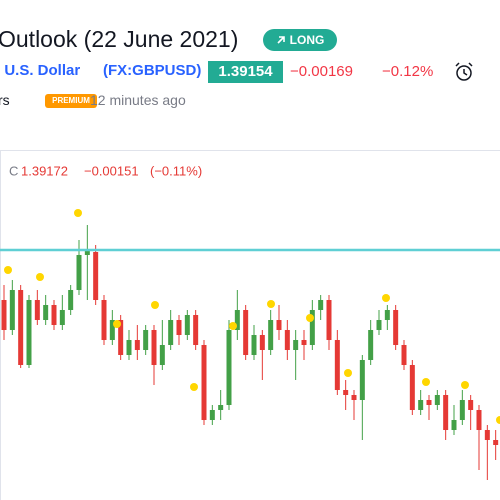  Describe the element at coordinates (176, 170) in the screenshot. I see `legend-change-percent: (−0.11%)` at that location.